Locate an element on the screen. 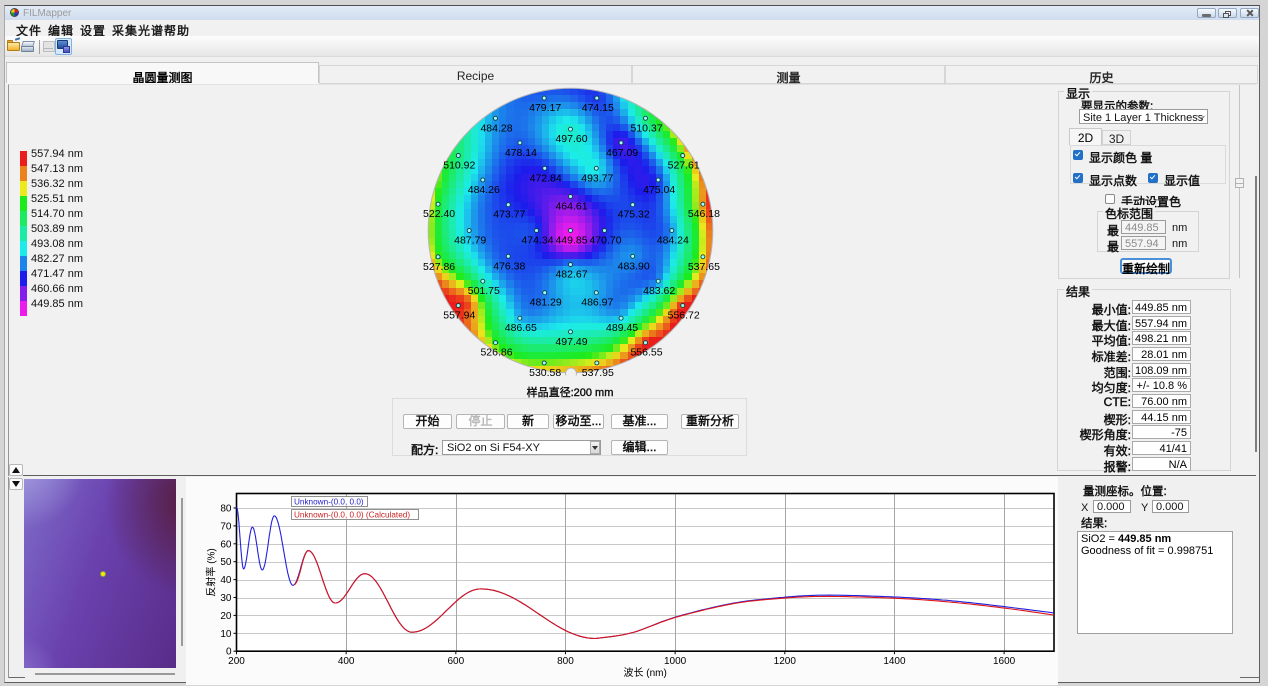  svg-text: 482.67 is located at coordinates (571, 275).